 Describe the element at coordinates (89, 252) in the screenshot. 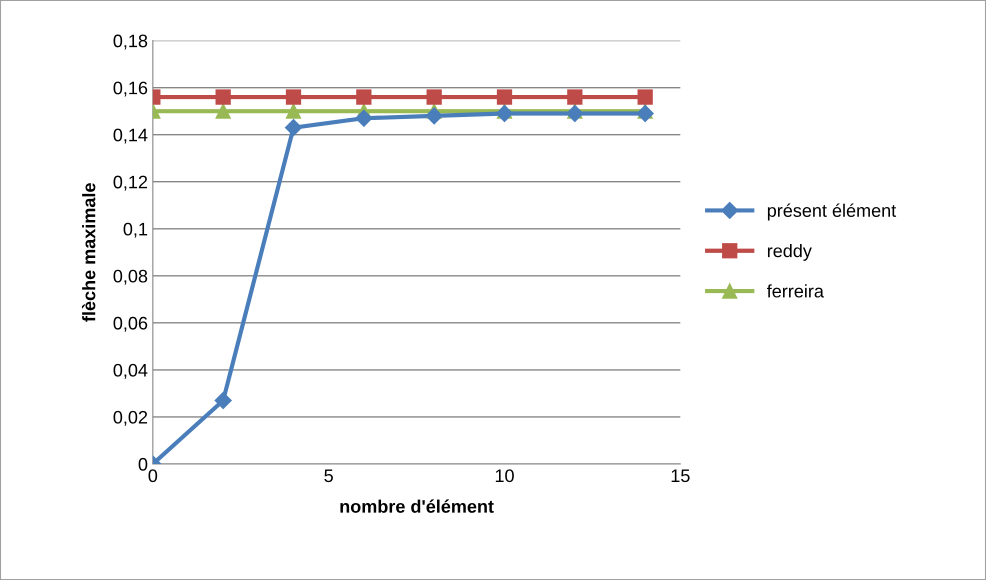

I see `y-axis-title: flèche maximale` at that location.